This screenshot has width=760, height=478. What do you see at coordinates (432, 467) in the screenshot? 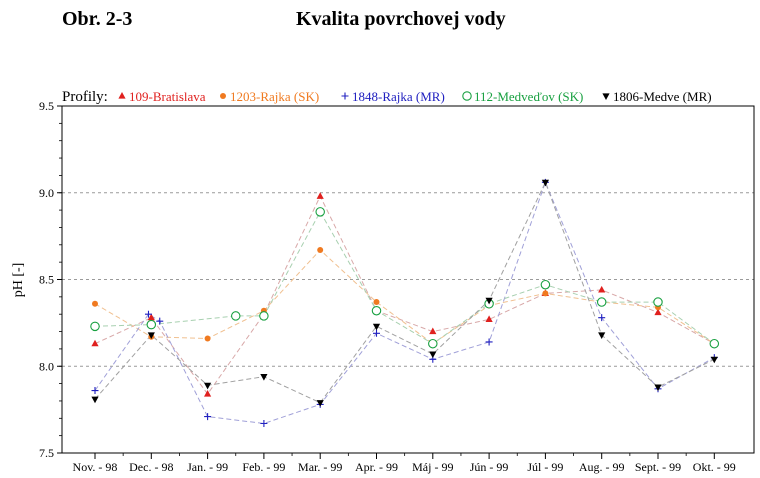
I see `x-tick-label: Máj - 99` at bounding box center [432, 467].